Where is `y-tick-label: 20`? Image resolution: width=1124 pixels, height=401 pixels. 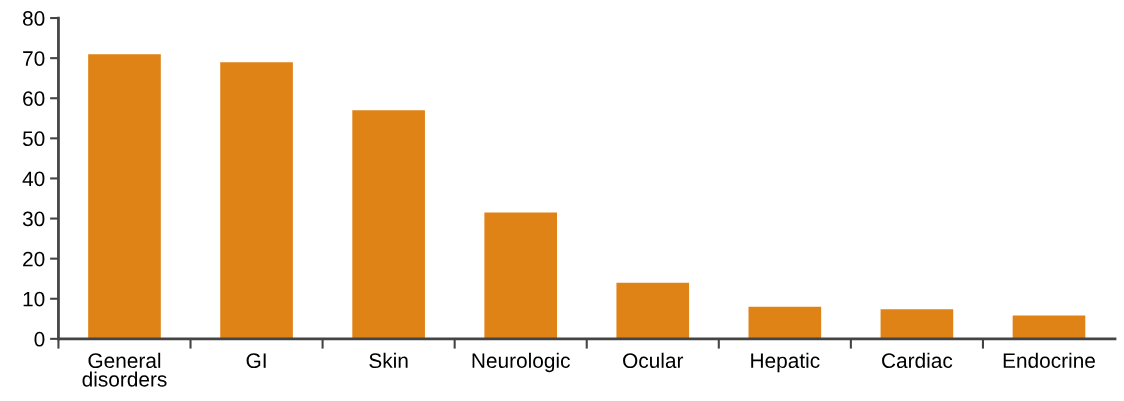
y-tick-label: 20 is located at coordinates (34, 259).